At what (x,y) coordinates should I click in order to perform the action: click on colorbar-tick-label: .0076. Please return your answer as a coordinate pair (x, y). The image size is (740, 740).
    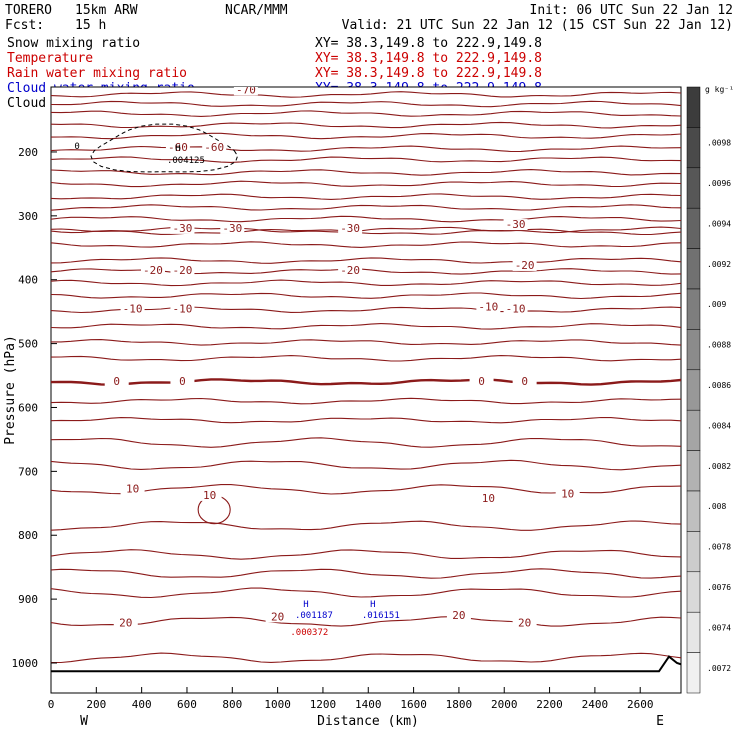
    Looking at the image, I should click on (719, 587).